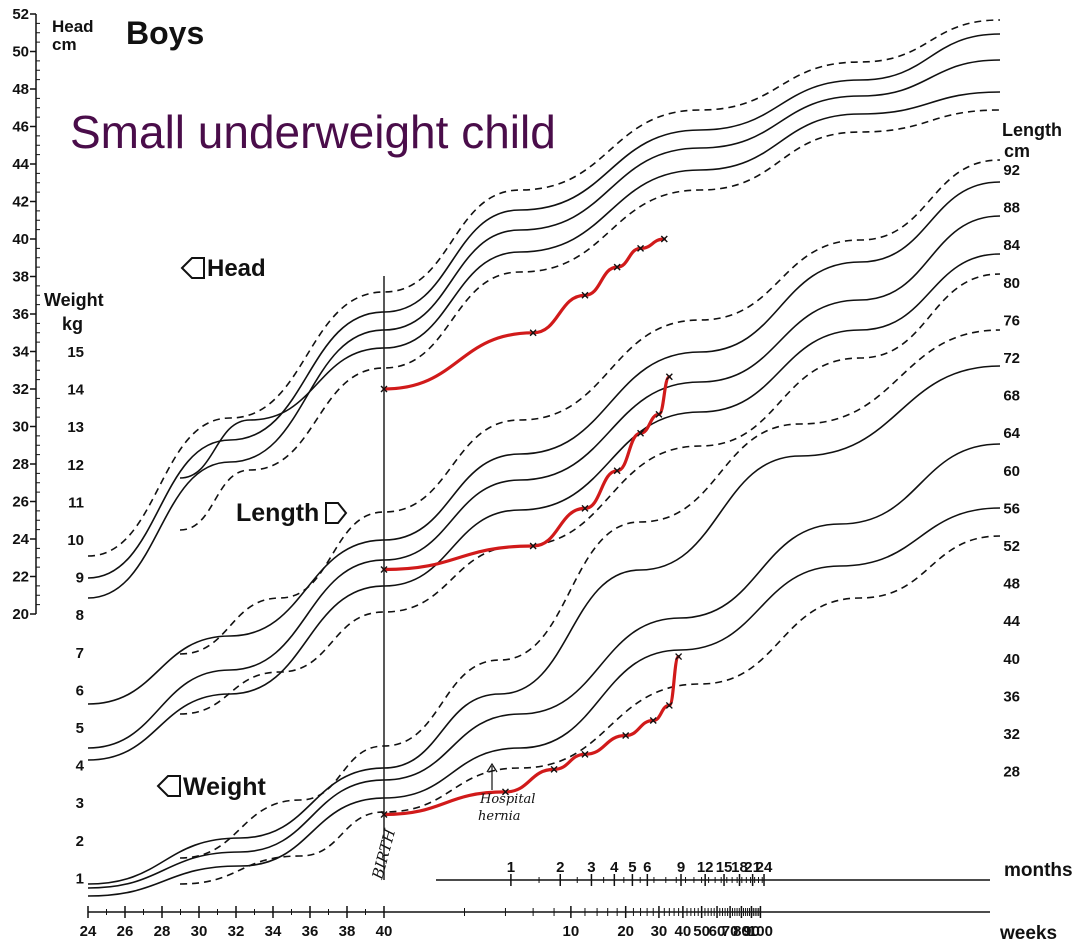 This screenshot has height=950, width=1084. I want to click on weight-axis-tick-label: 13, so click(75, 427).